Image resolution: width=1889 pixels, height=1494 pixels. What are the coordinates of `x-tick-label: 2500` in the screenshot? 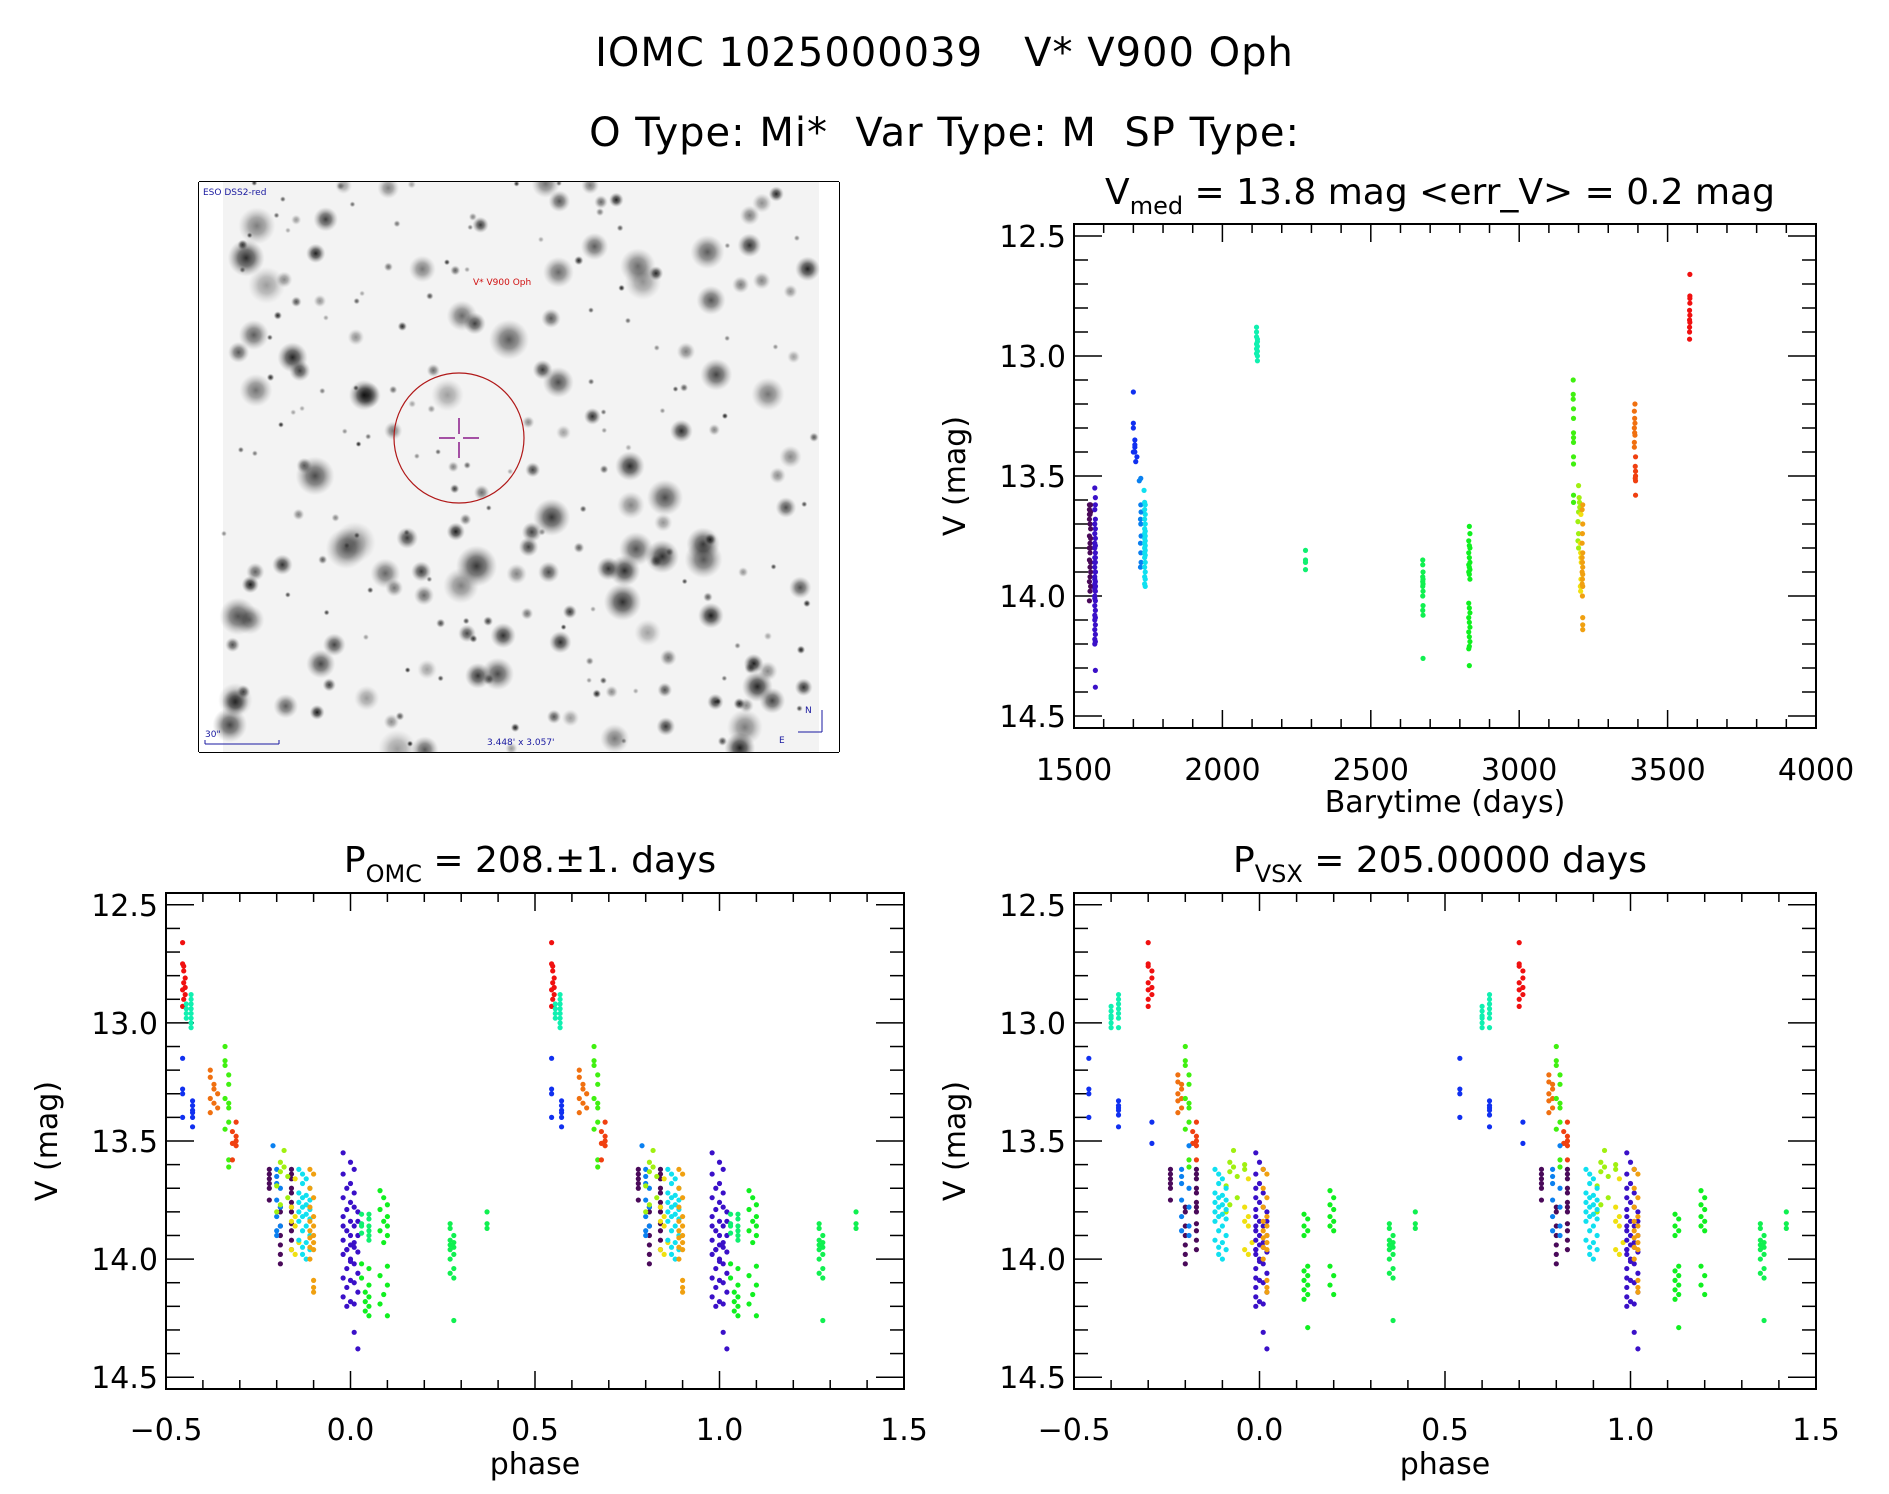 It's located at (1371, 770).